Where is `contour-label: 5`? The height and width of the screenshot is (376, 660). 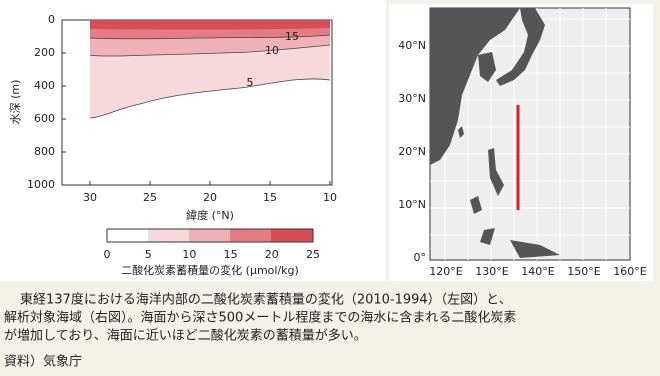 contour-label: 5 is located at coordinates (250, 82).